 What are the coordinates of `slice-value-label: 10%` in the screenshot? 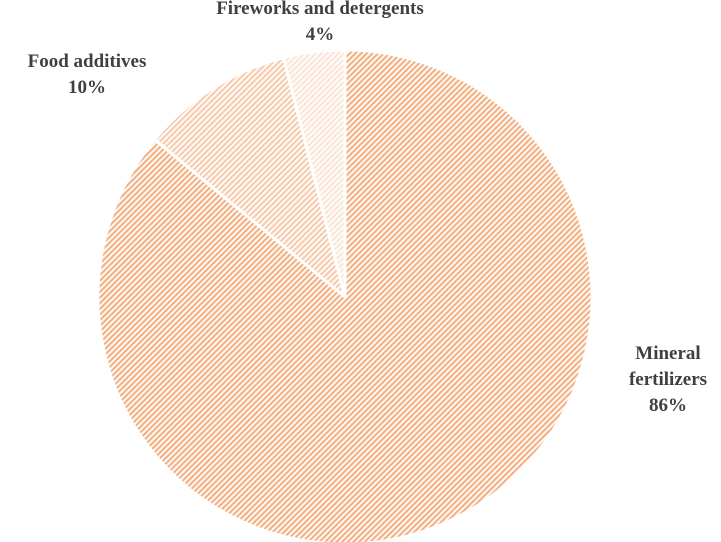 It's located at (87, 87).